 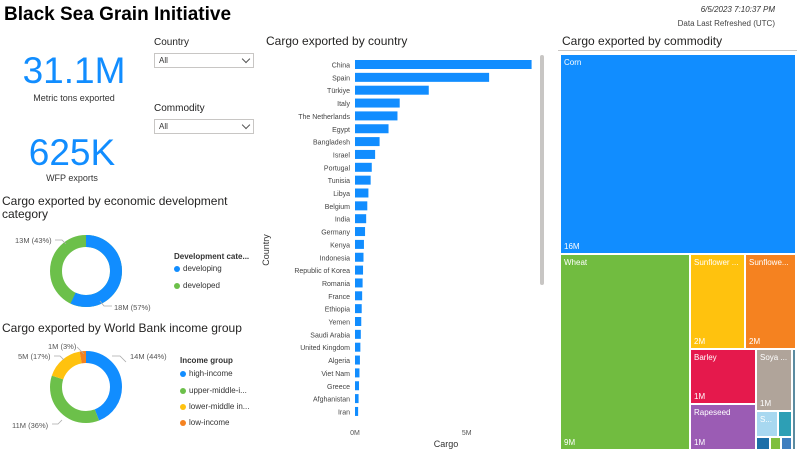 What do you see at coordinates (422, 77) in the screenshot?
I see `bar-spain` at bounding box center [422, 77].